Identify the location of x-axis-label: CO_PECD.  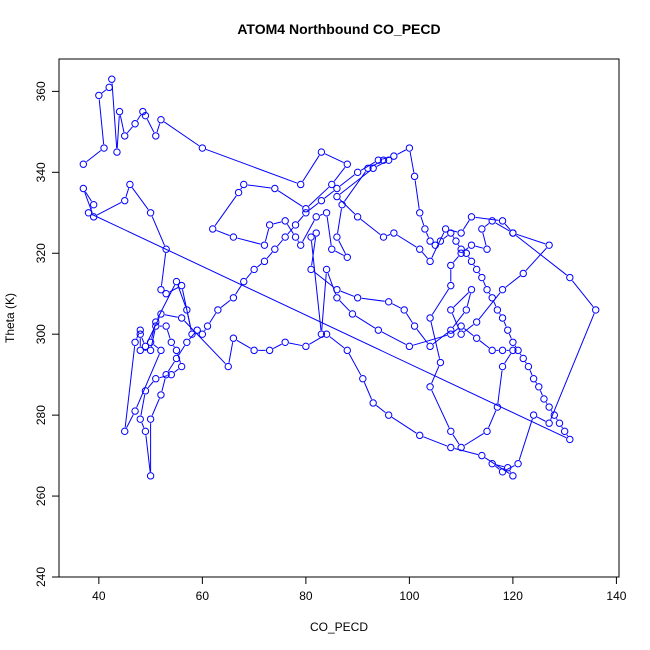
(339, 627).